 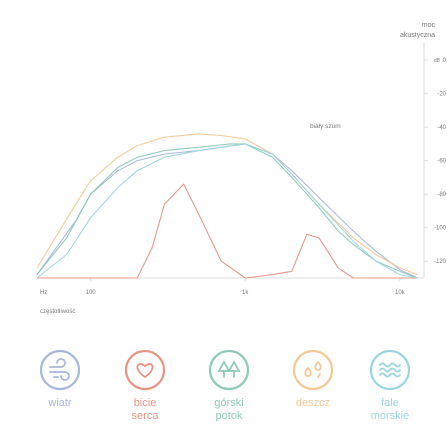 I want to click on heart-icon, so click(x=145, y=371).